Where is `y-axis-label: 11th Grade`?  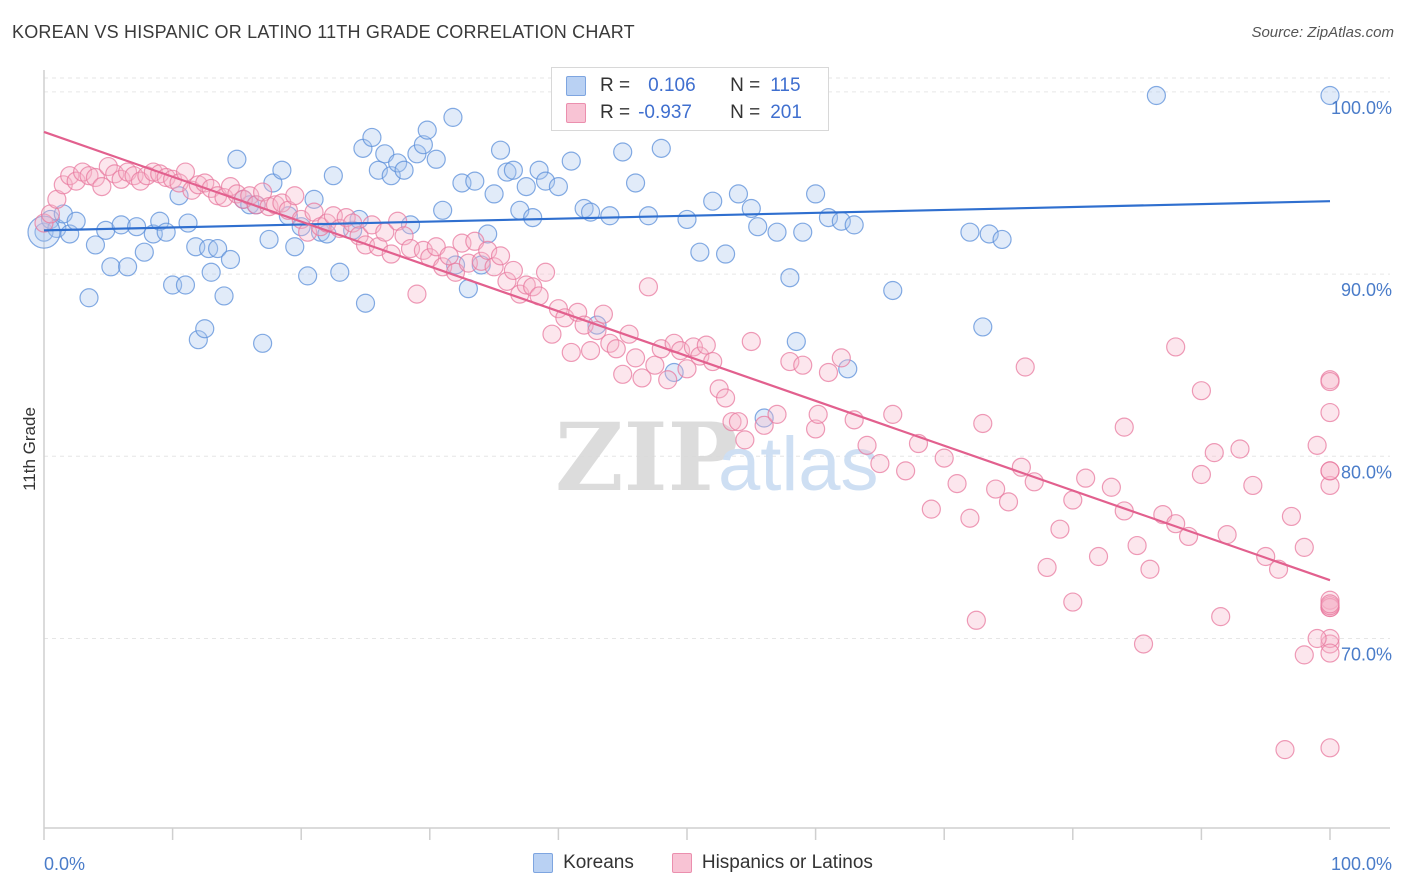 y-axis-label: 11th Grade is located at coordinates (29, 449).